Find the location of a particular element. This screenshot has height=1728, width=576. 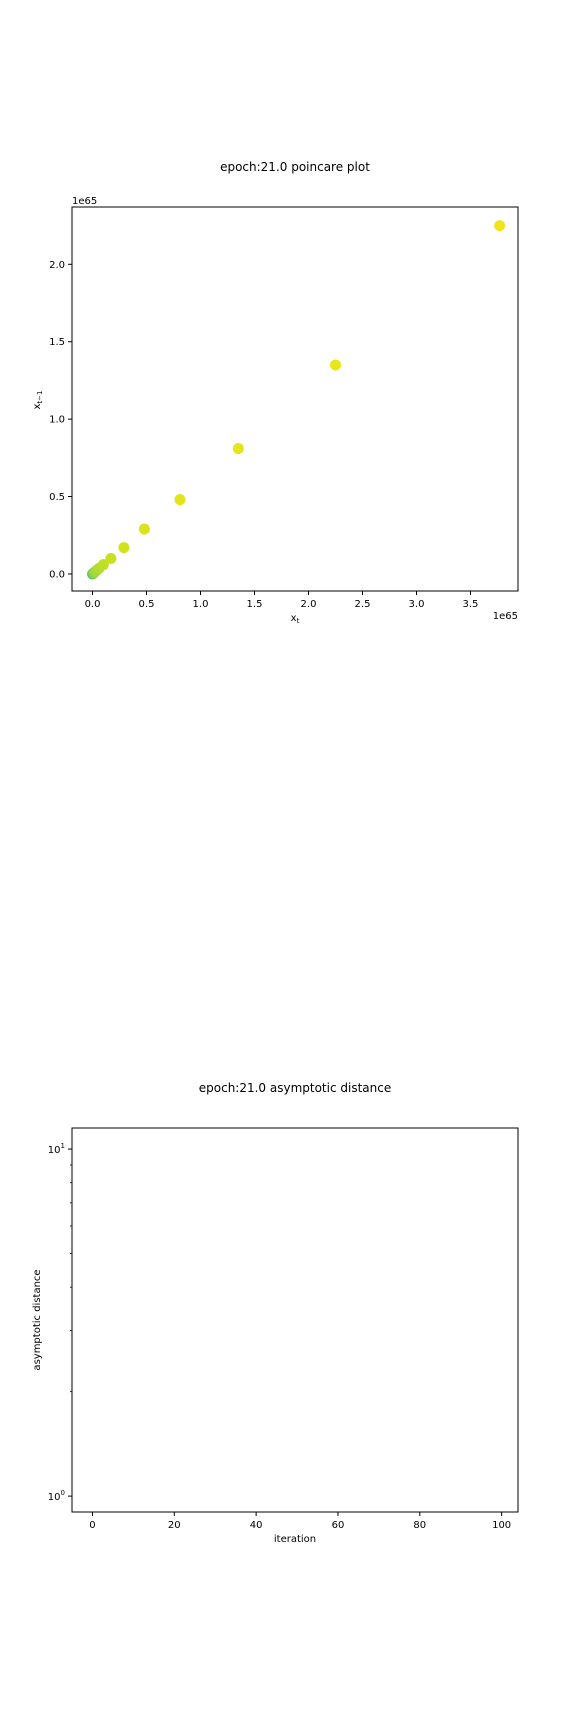

poincare-y-axis-label: xt−1 is located at coordinates (38, 400).